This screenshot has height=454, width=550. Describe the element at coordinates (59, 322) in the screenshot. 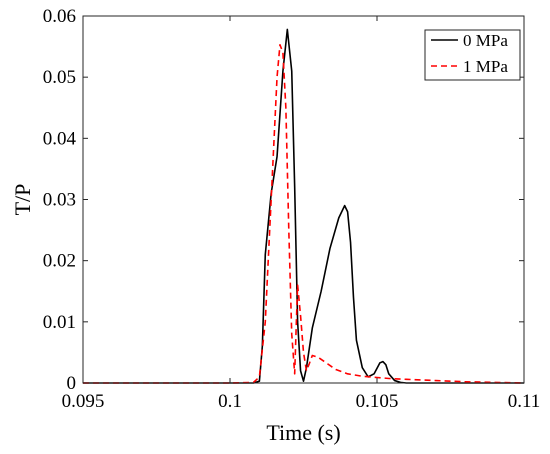

I see `y-tick-label: 0.01` at that location.